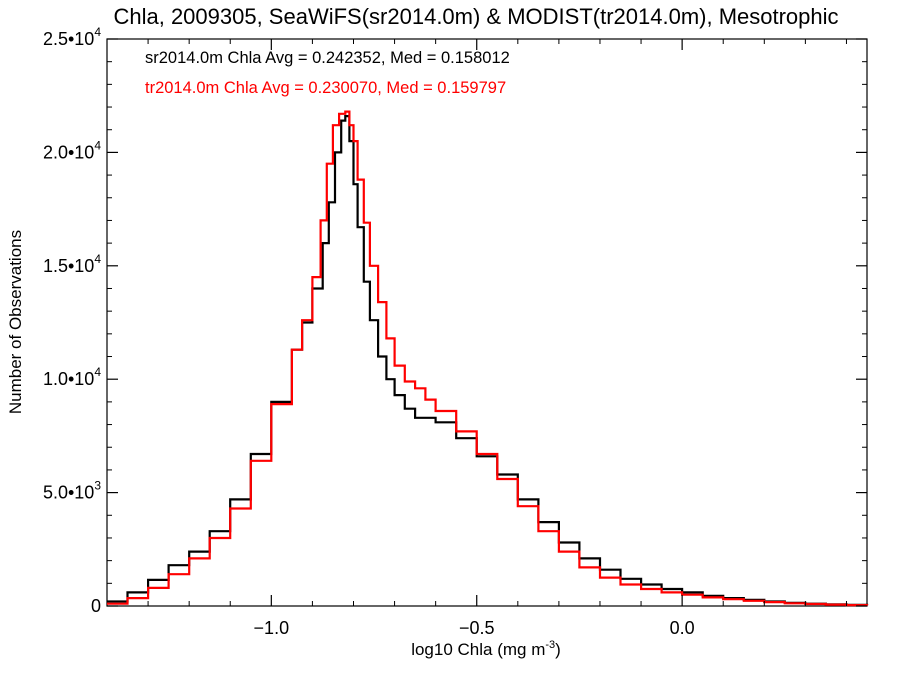 This screenshot has height=675, width=900. I want to click on y-tick-label: 1.0•104, so click(72, 377).